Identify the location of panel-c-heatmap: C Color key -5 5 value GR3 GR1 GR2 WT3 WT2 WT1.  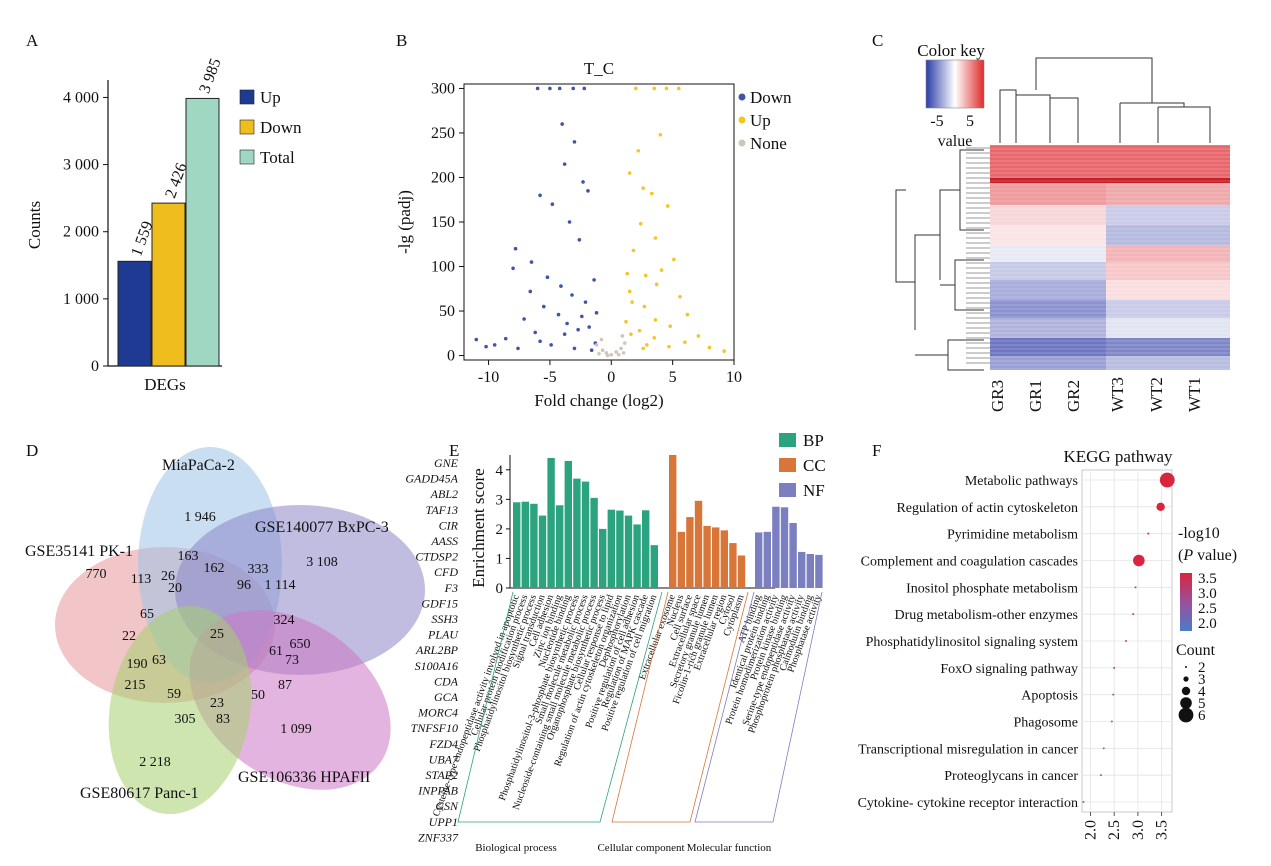
(1051, 221).